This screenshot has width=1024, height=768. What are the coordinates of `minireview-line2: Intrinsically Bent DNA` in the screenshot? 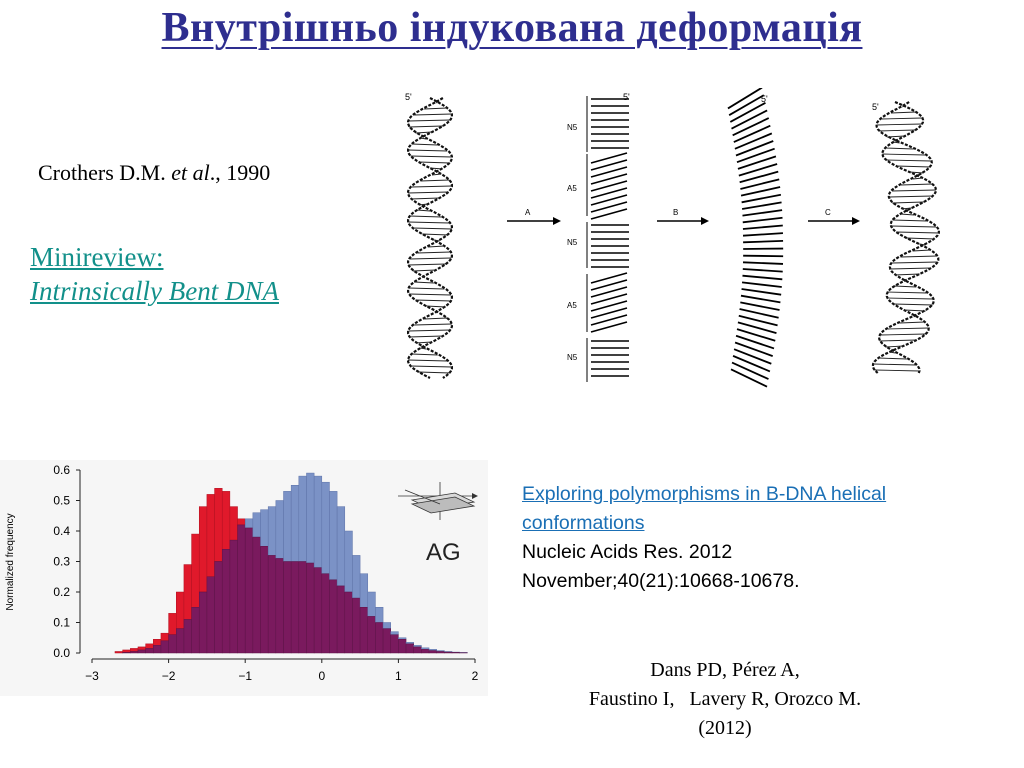 It's located at (154, 291).